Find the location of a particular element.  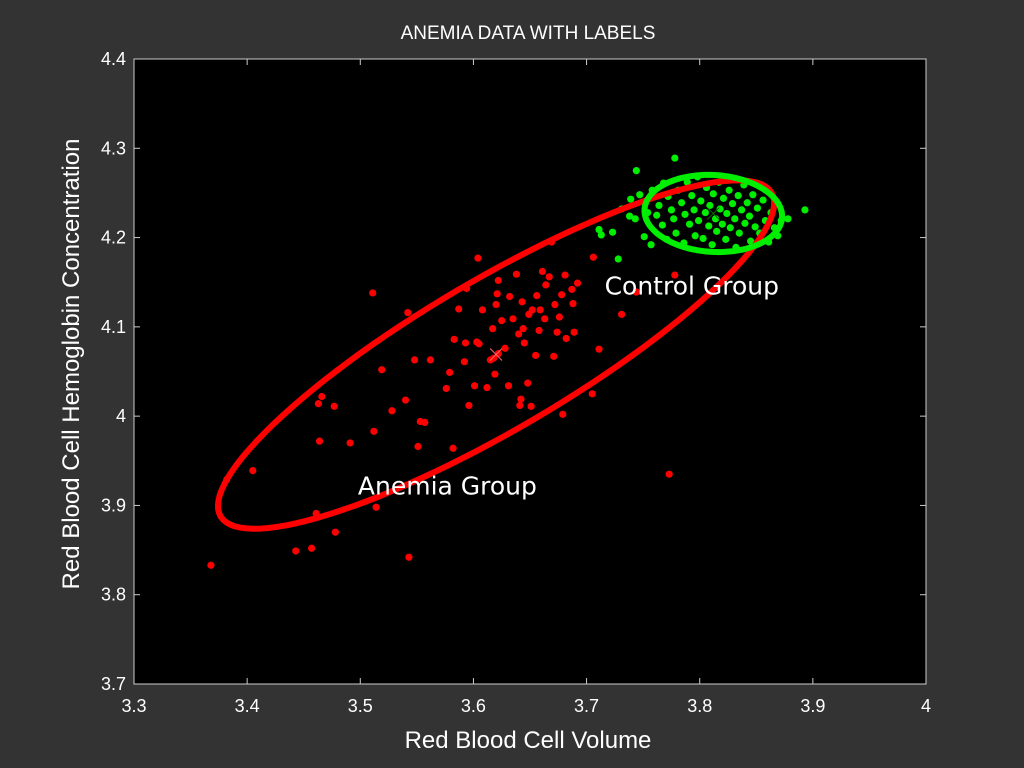

y-tick-label: 4.4 is located at coordinates (113, 59).